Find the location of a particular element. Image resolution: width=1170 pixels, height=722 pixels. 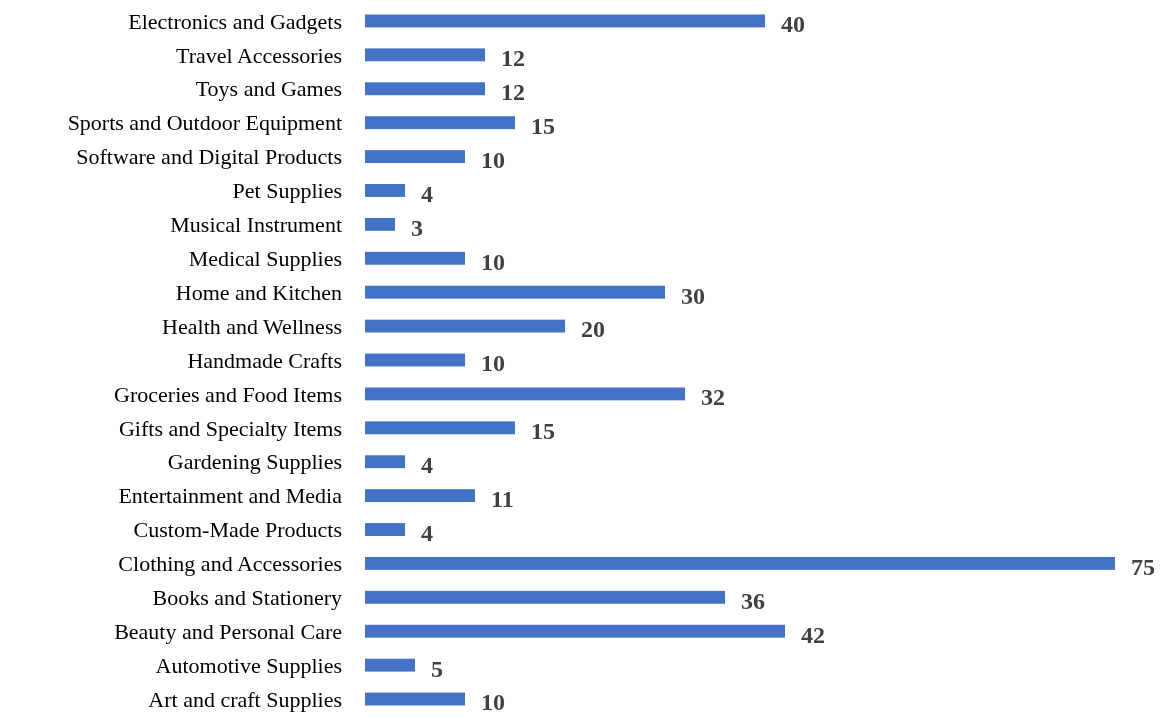

y-tick-label: Beauty and Personal Care is located at coordinates (228, 631).